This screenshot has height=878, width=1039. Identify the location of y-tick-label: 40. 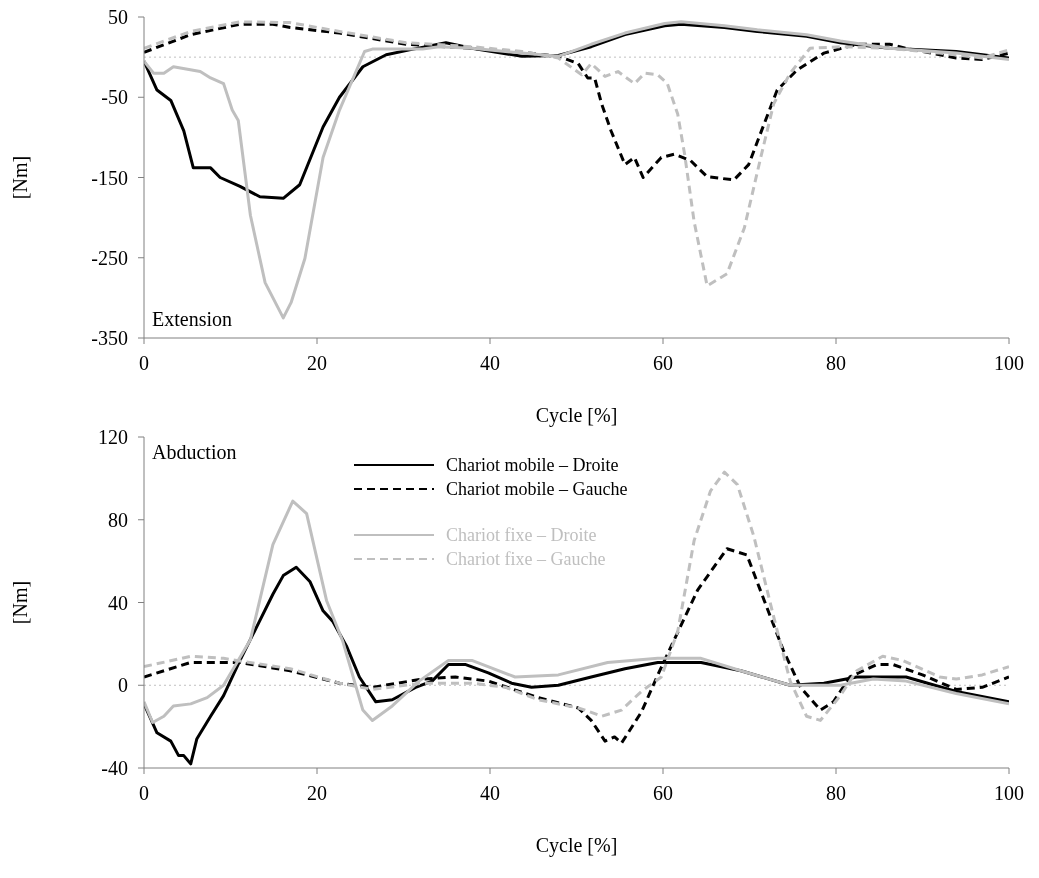
(118, 602).